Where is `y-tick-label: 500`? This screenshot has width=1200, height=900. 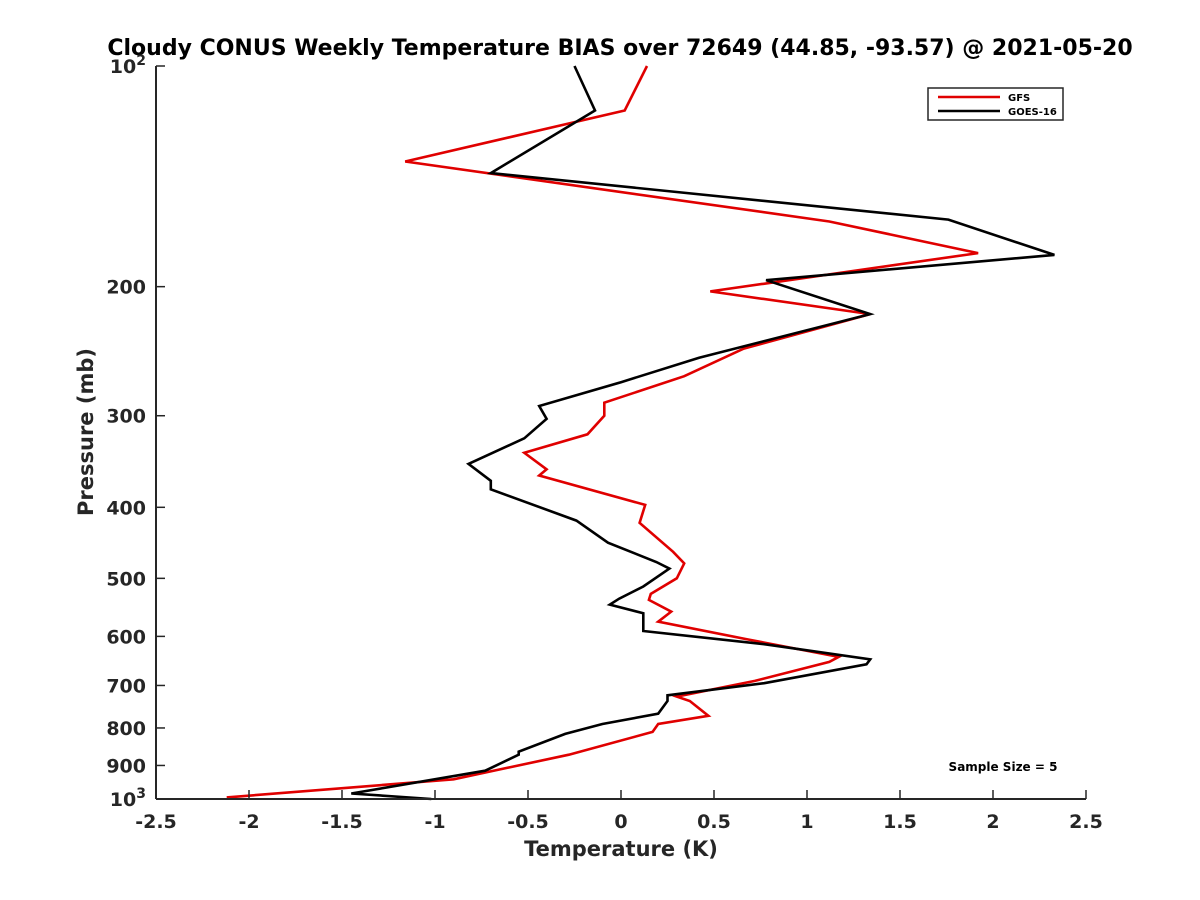 y-tick-label: 500 is located at coordinates (126, 579).